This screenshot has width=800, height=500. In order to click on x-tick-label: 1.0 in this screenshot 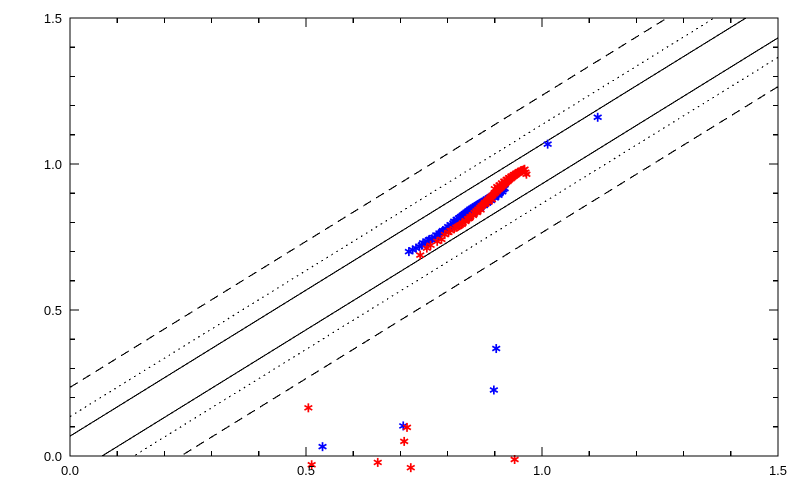, I will do `click(542, 470)`.